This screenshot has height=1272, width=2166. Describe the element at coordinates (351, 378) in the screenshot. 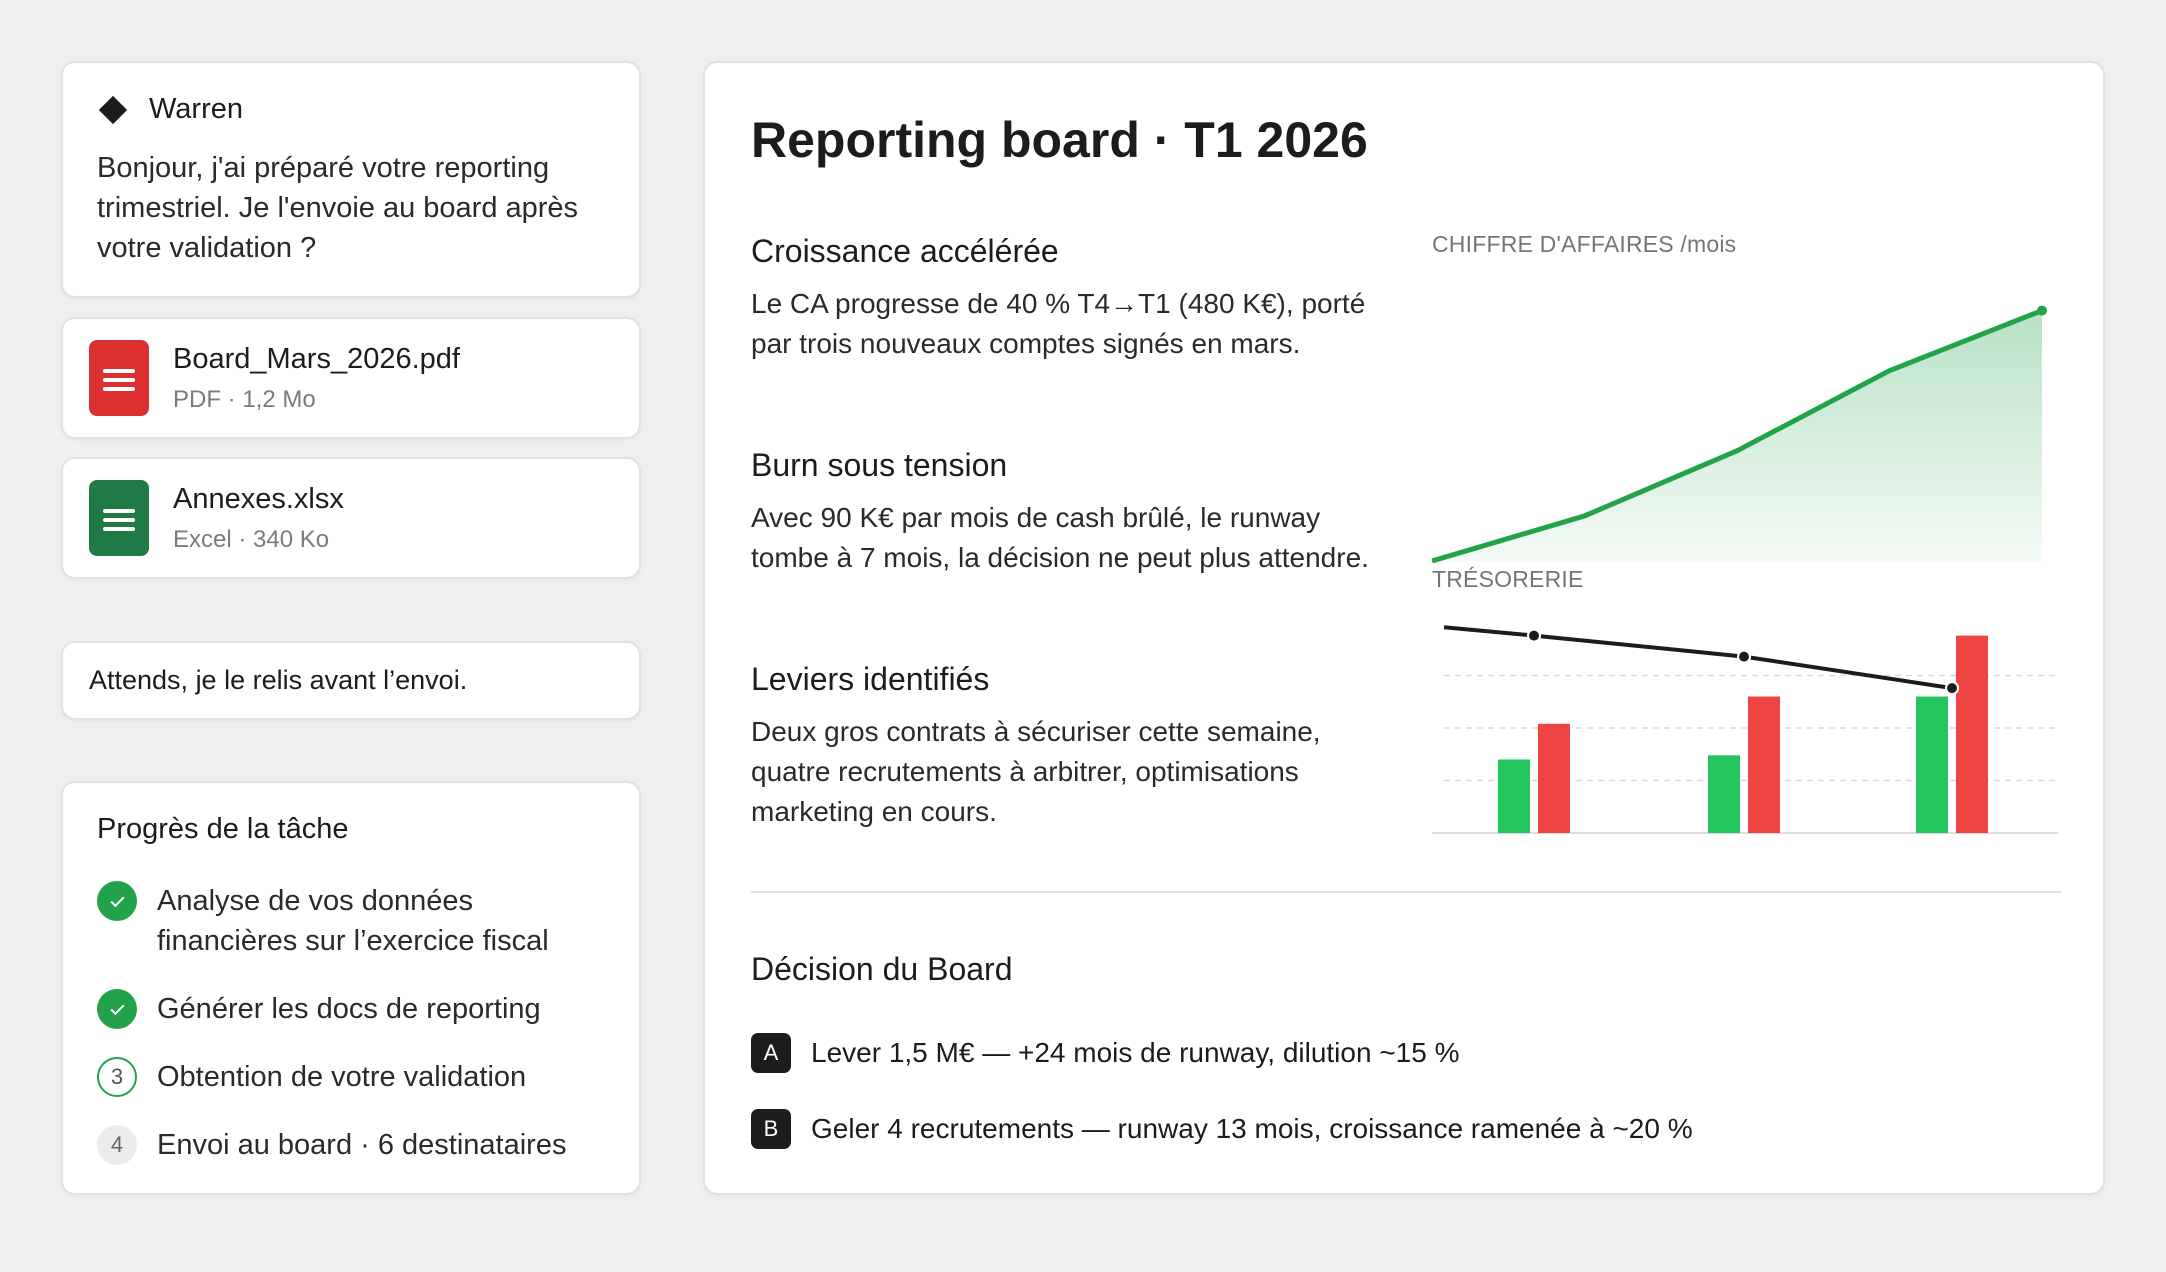

I see `attachment-pdf: Board_Mars_2026.pdf PDF · 1,2 Mo` at that location.